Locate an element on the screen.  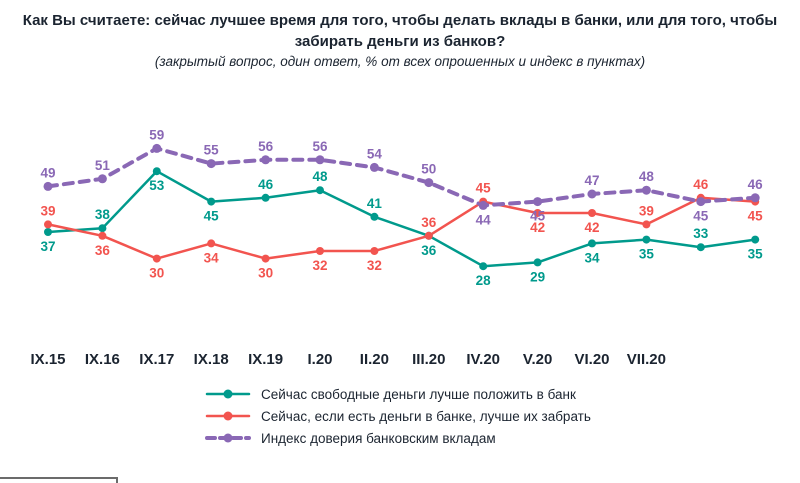
purple-dashed-line-swatch is located at coordinates (228, 438).